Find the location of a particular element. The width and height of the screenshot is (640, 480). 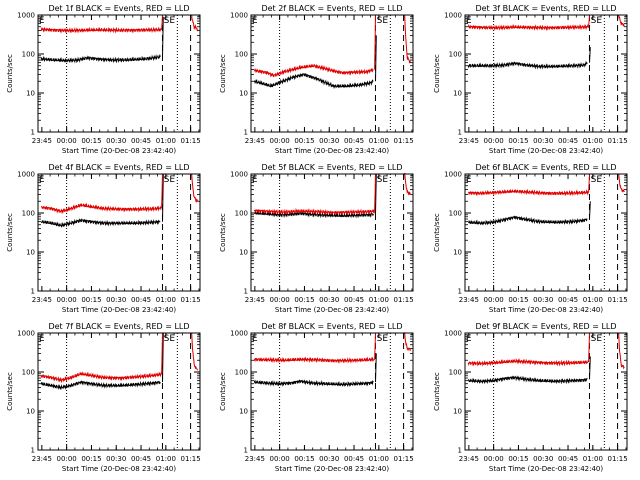

panel-title: Det 7f BLACK = Events, RED = LLD is located at coordinates (118, 326).